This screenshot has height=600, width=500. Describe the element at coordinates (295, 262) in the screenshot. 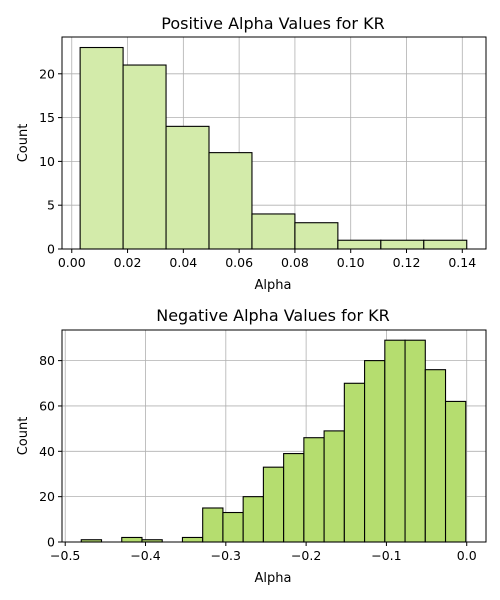

I see `x-tick-label: 0.08` at that location.